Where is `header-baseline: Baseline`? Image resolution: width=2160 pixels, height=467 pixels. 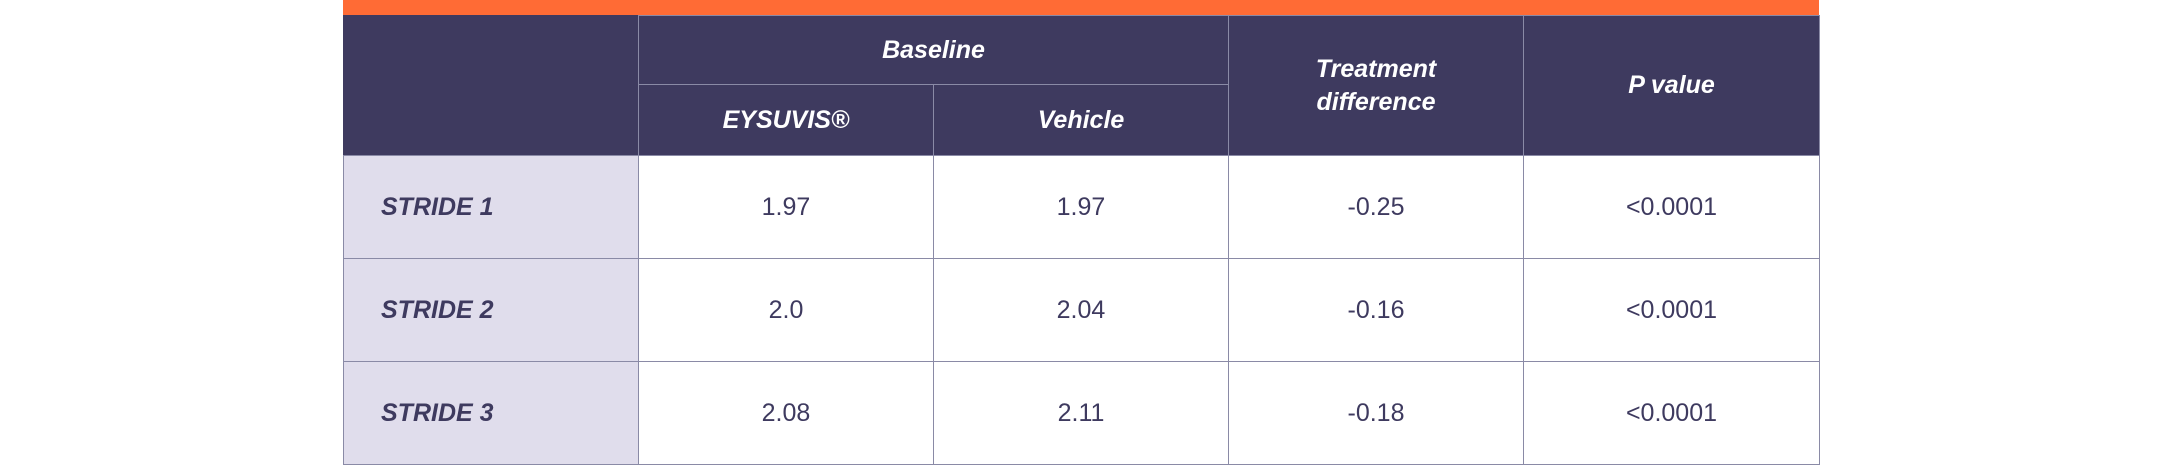
header-baseline: Baseline is located at coordinates (933, 50).